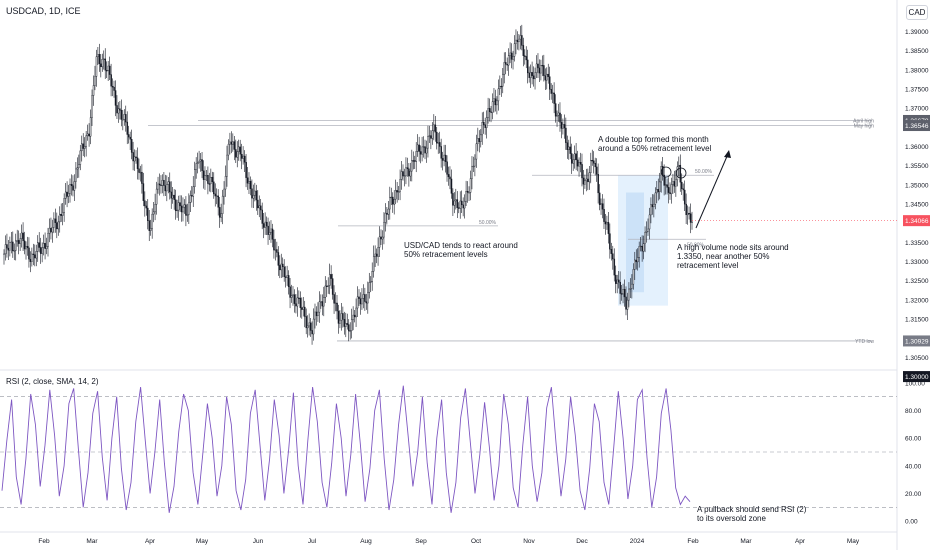 The height and width of the screenshot is (550, 932). Describe the element at coordinates (917, 358) in the screenshot. I see `price-tick-label: 1.30500` at that location.